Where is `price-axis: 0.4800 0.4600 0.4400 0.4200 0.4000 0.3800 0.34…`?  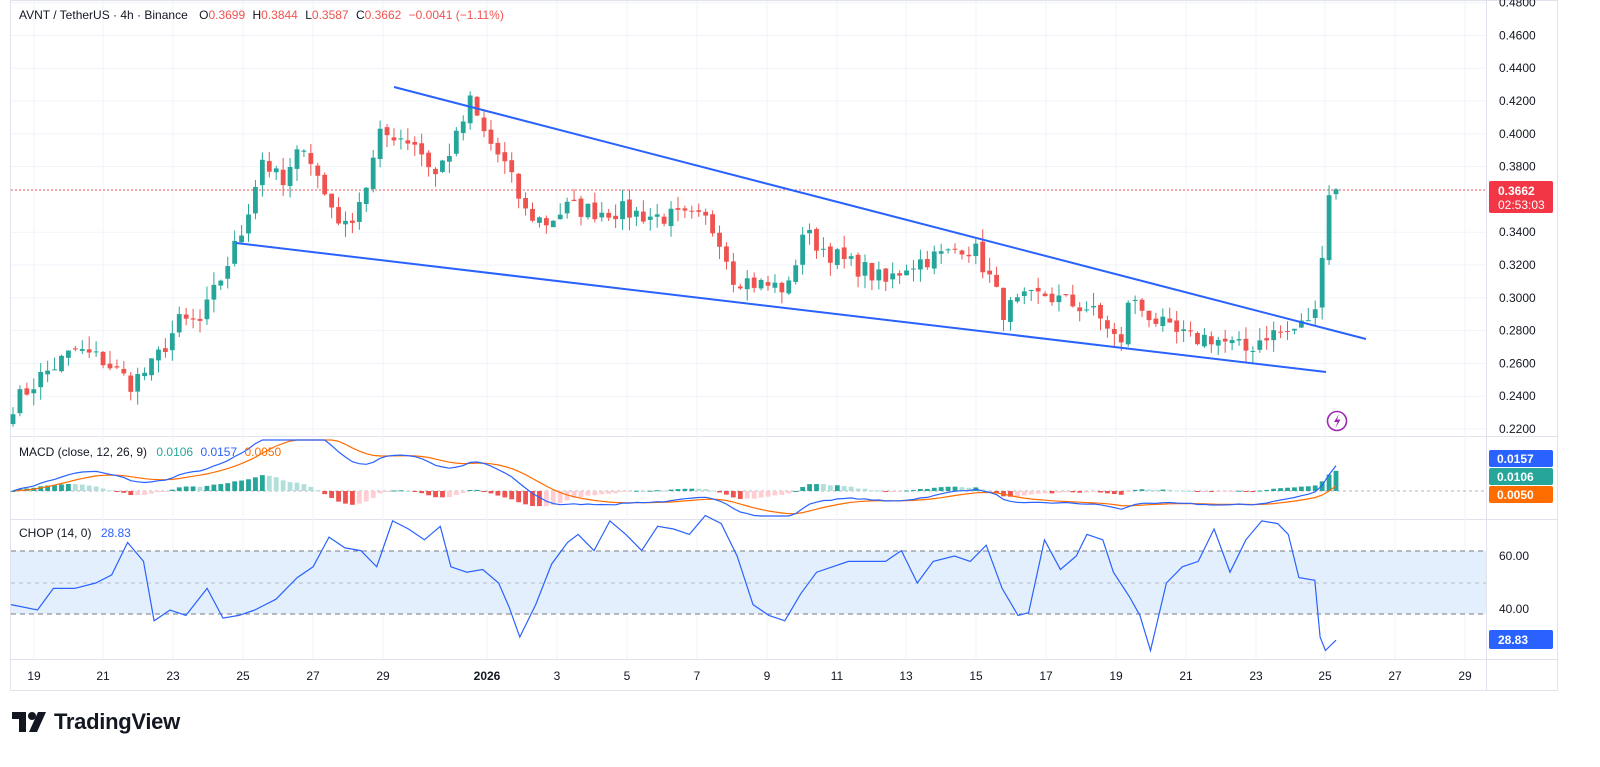 price-axis: 0.4800 0.4600 0.4400 0.4200 0.4000 0.3800 0.34… is located at coordinates (1517, 218).